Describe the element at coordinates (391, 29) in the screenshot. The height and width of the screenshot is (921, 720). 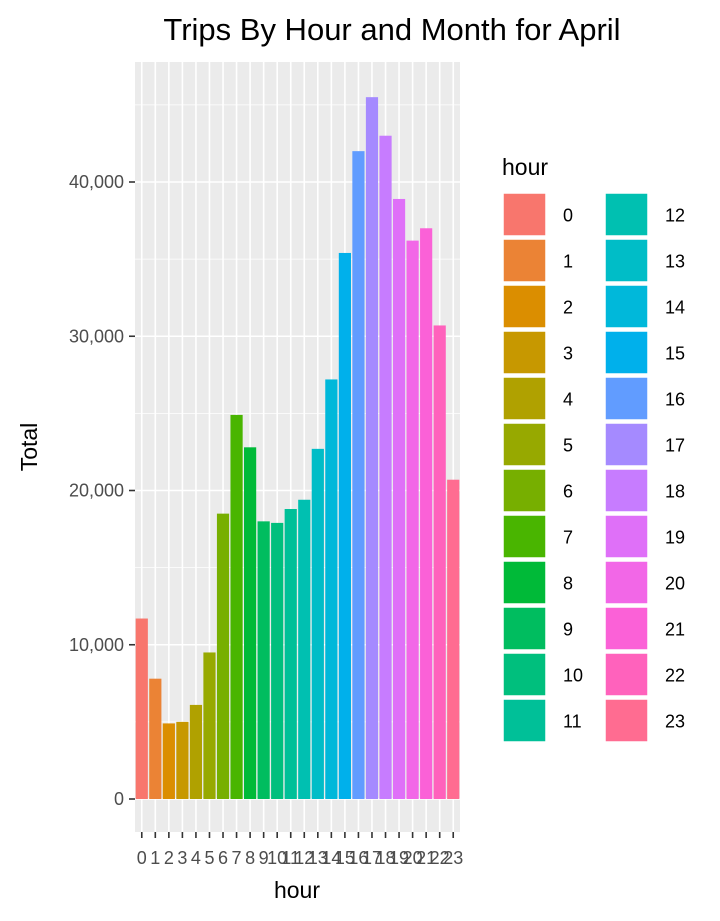
I see `chart-title: Trips By Hour and Month for April` at that location.